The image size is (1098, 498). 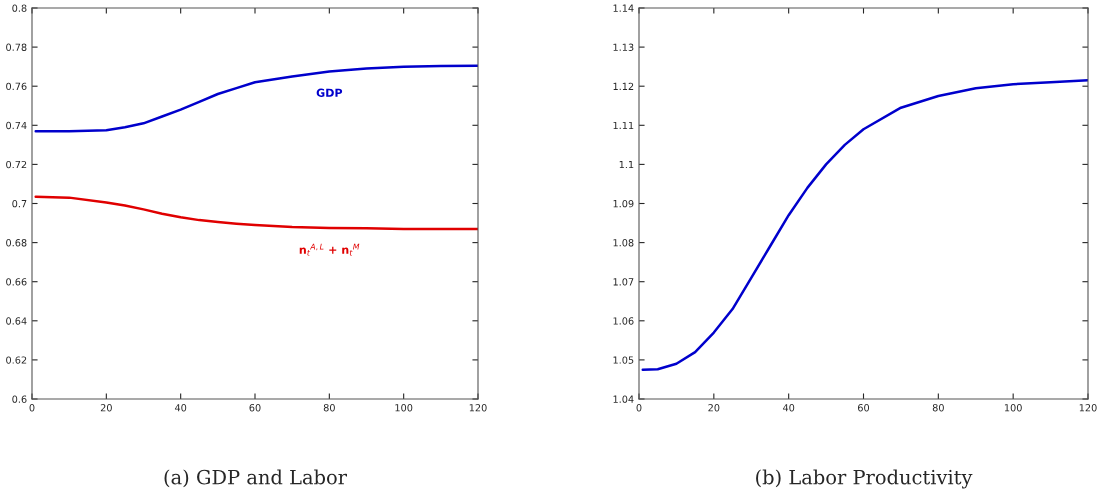 I want to click on y-tick-label: 0.8, so click(x=19, y=8).